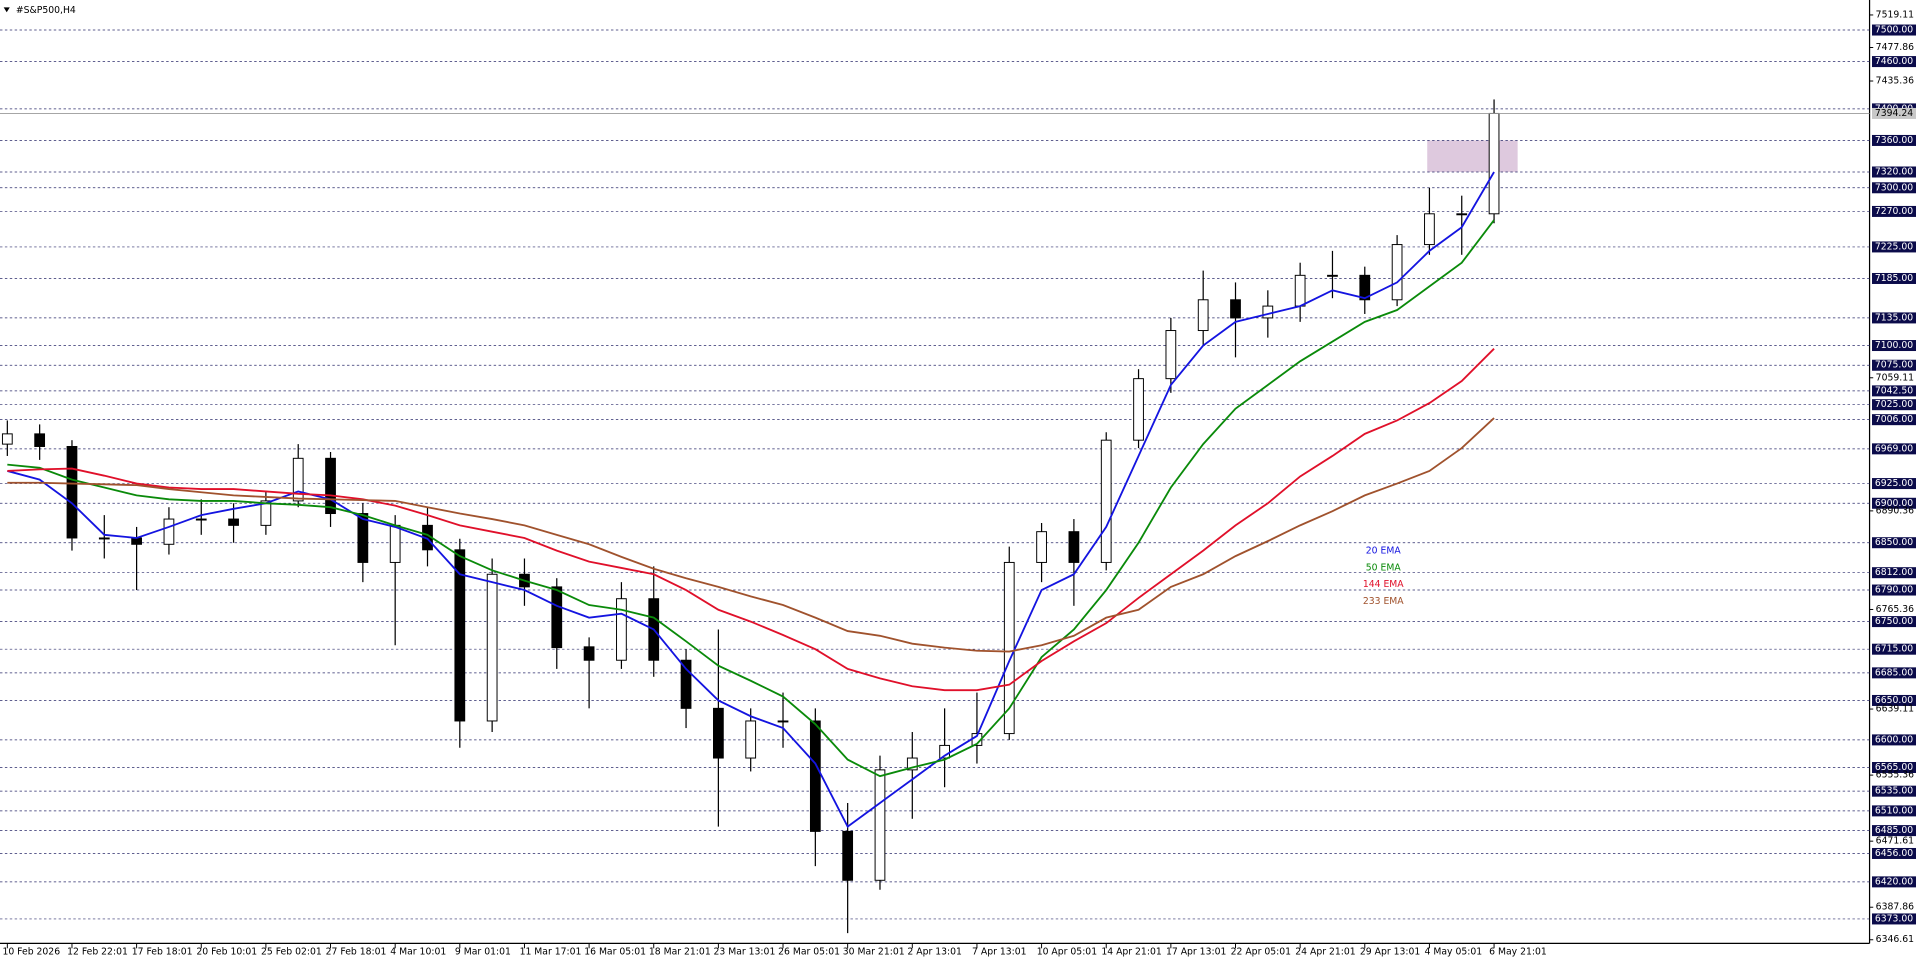 The height and width of the screenshot is (963, 1916). Describe the element at coordinates (1894, 791) in the screenshot. I see `level-label: 6535.00` at that location.